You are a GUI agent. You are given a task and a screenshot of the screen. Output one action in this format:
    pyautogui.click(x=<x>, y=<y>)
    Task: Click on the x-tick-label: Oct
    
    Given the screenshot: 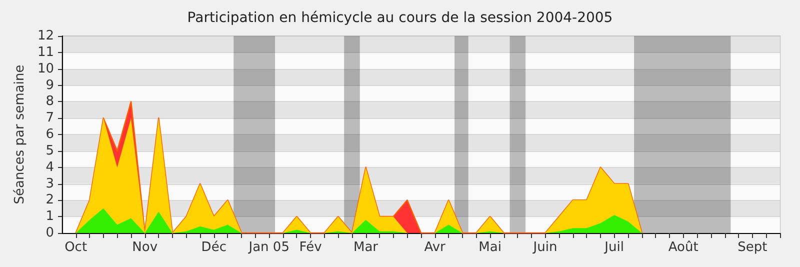 What is the action you would take?
    pyautogui.click(x=76, y=247)
    